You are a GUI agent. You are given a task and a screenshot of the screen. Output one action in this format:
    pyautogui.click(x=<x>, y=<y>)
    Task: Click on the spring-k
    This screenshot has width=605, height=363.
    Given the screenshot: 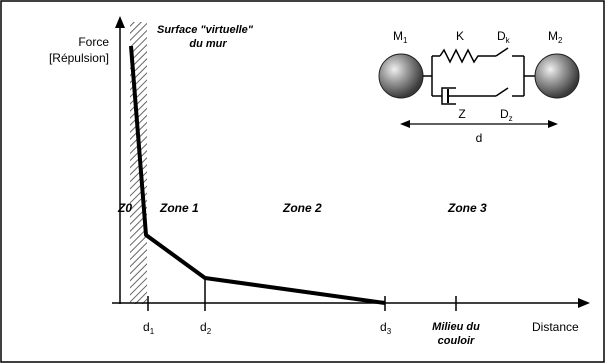 What is the action you would take?
    pyautogui.click(x=462, y=56)
    